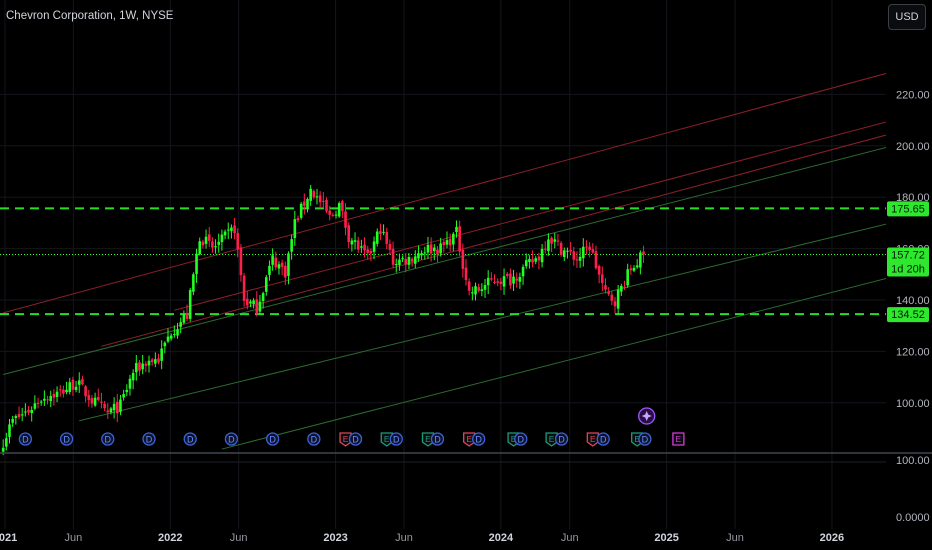 This screenshot has width=932, height=550. I want to click on time-tick-label: Jun, so click(239, 538).